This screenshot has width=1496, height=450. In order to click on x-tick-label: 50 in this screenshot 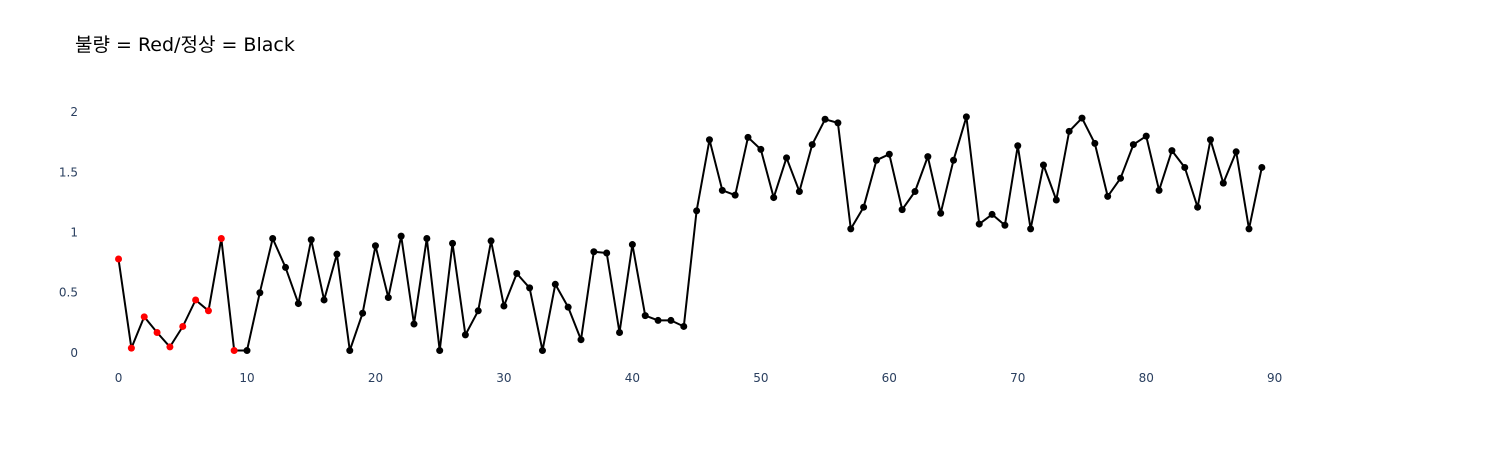, I will do `click(760, 378)`.